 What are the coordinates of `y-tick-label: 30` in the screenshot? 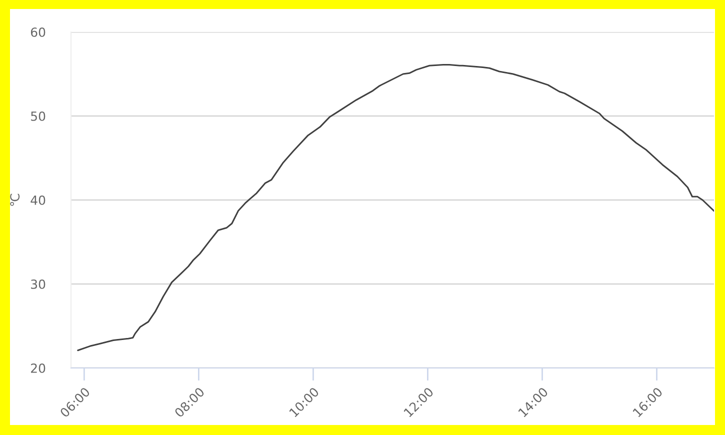 It's located at (38, 284).